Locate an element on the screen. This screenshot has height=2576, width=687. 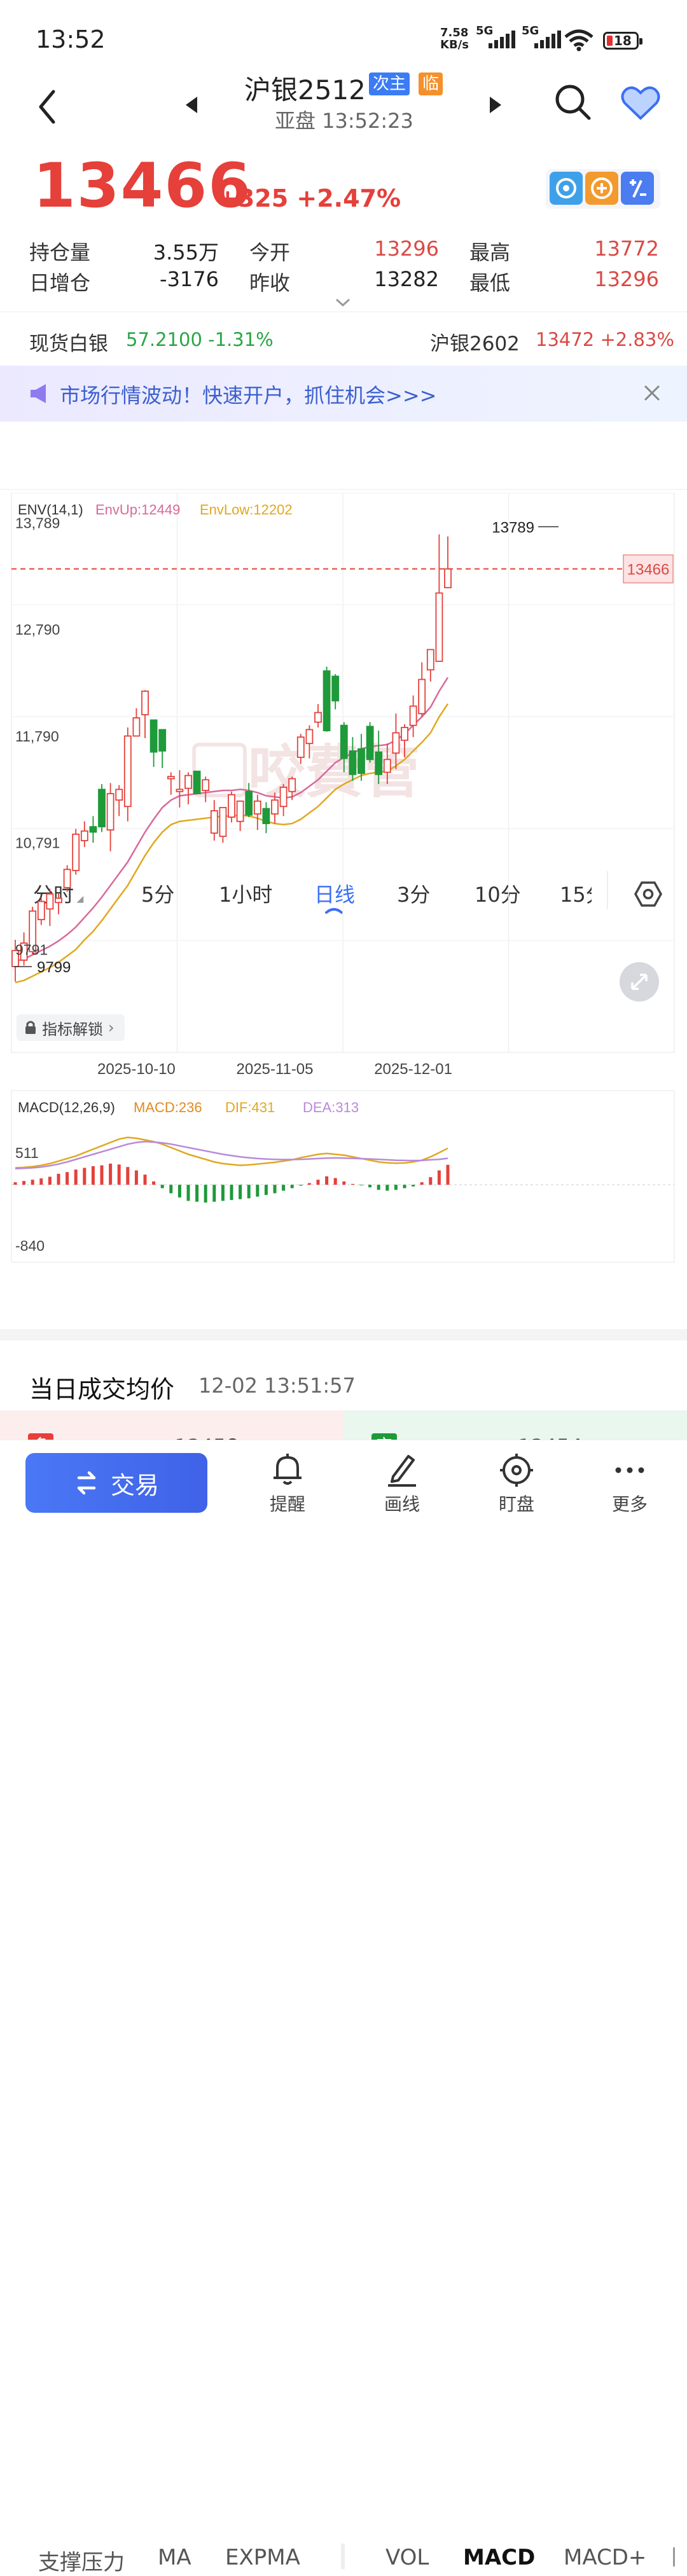
sim2-label: 5G is located at coordinates (530, 31).